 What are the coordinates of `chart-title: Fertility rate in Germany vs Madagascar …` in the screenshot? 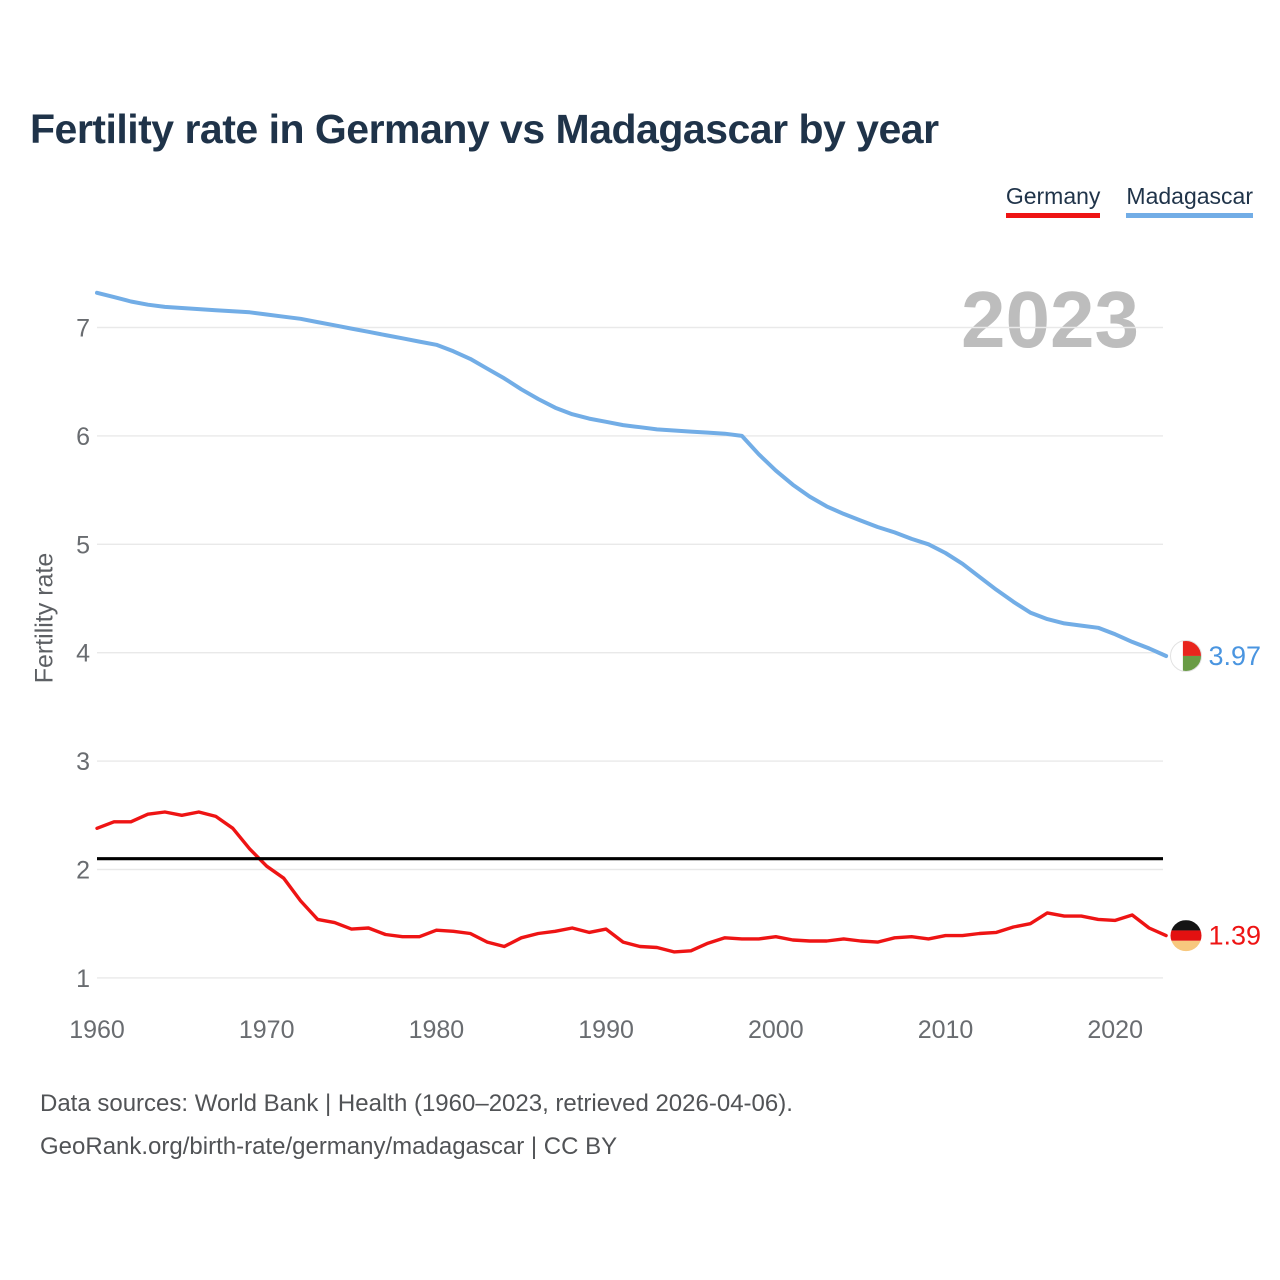 It's located at (484, 129).